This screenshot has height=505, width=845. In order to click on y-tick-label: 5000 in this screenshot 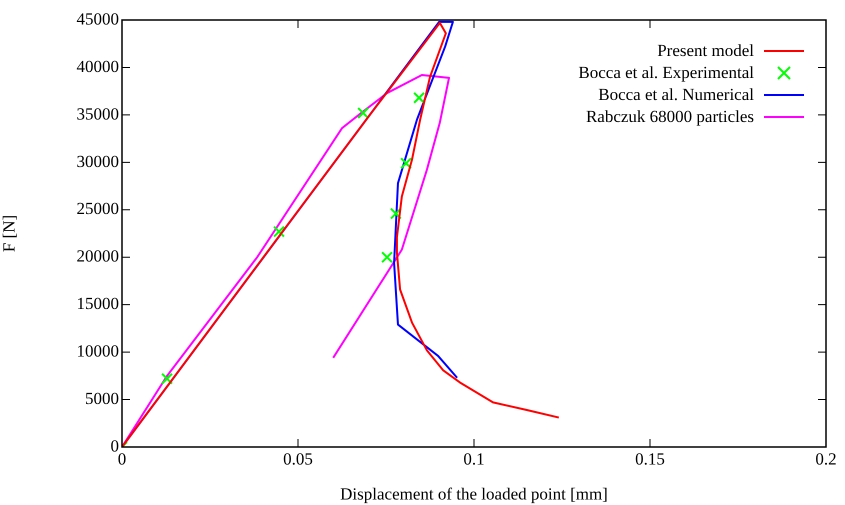, I will do `click(102, 398)`.